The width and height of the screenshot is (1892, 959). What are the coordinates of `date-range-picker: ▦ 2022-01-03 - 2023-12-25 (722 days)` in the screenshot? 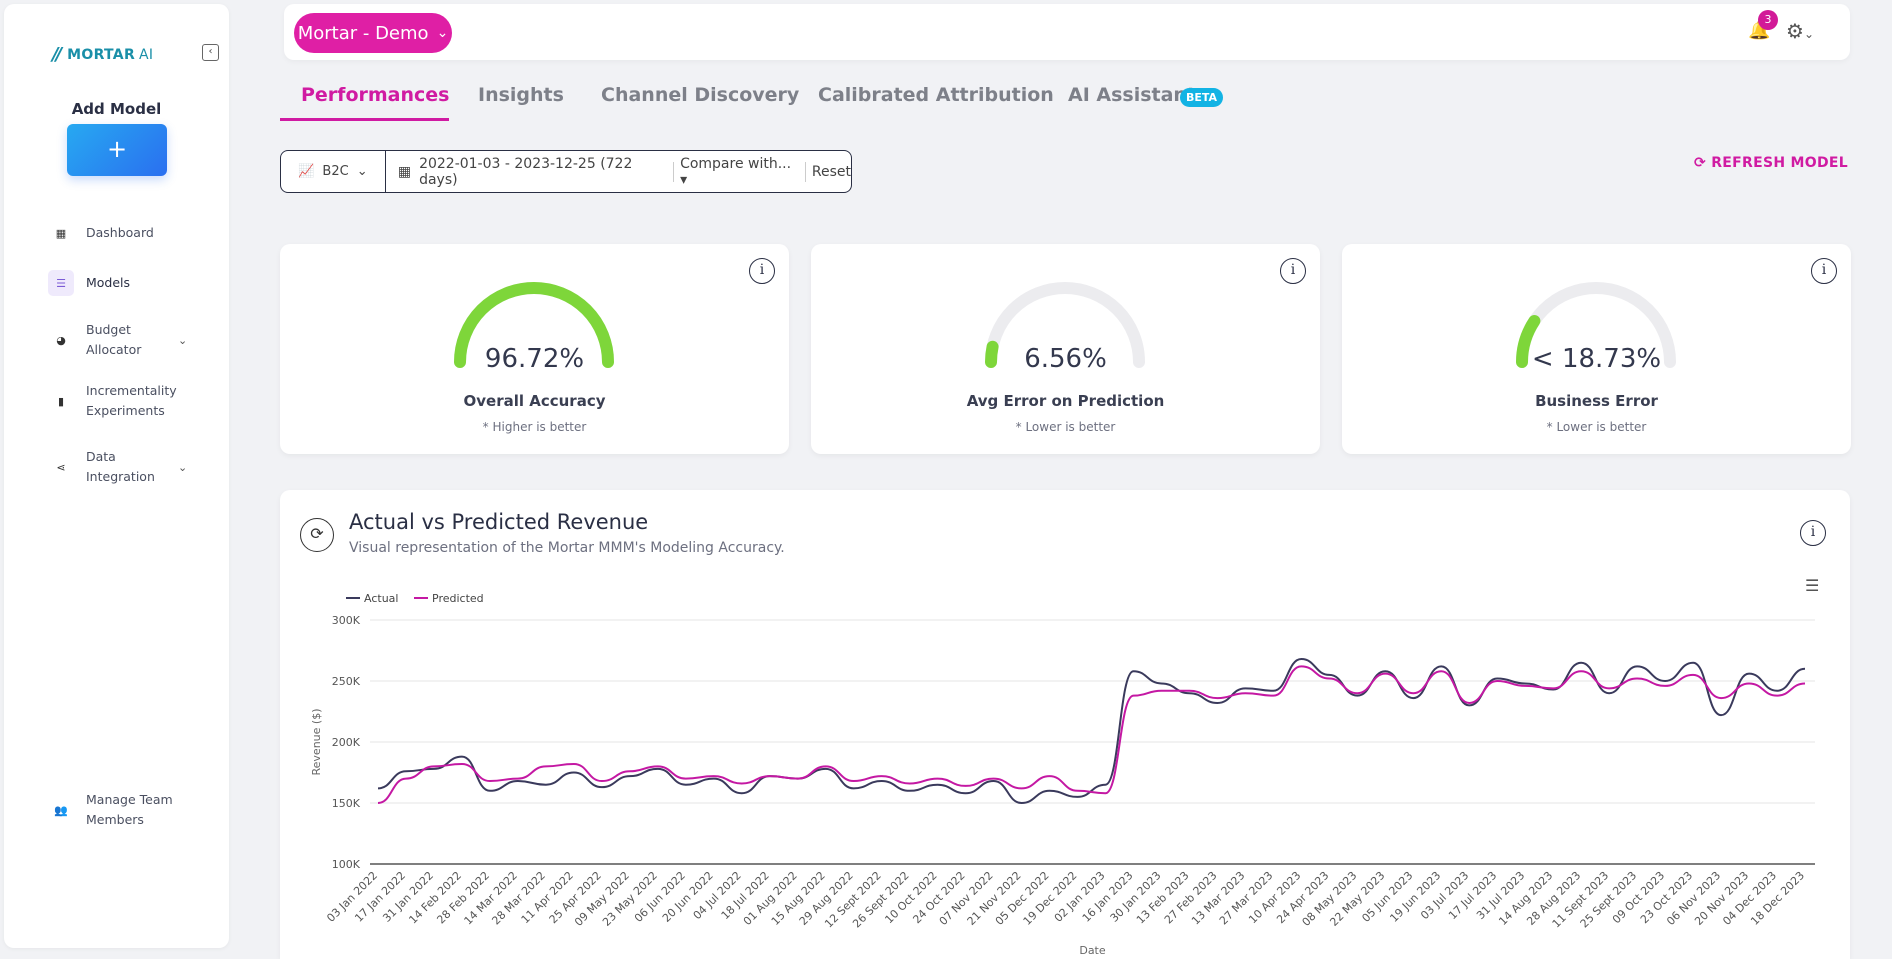 It's located at (526, 172).